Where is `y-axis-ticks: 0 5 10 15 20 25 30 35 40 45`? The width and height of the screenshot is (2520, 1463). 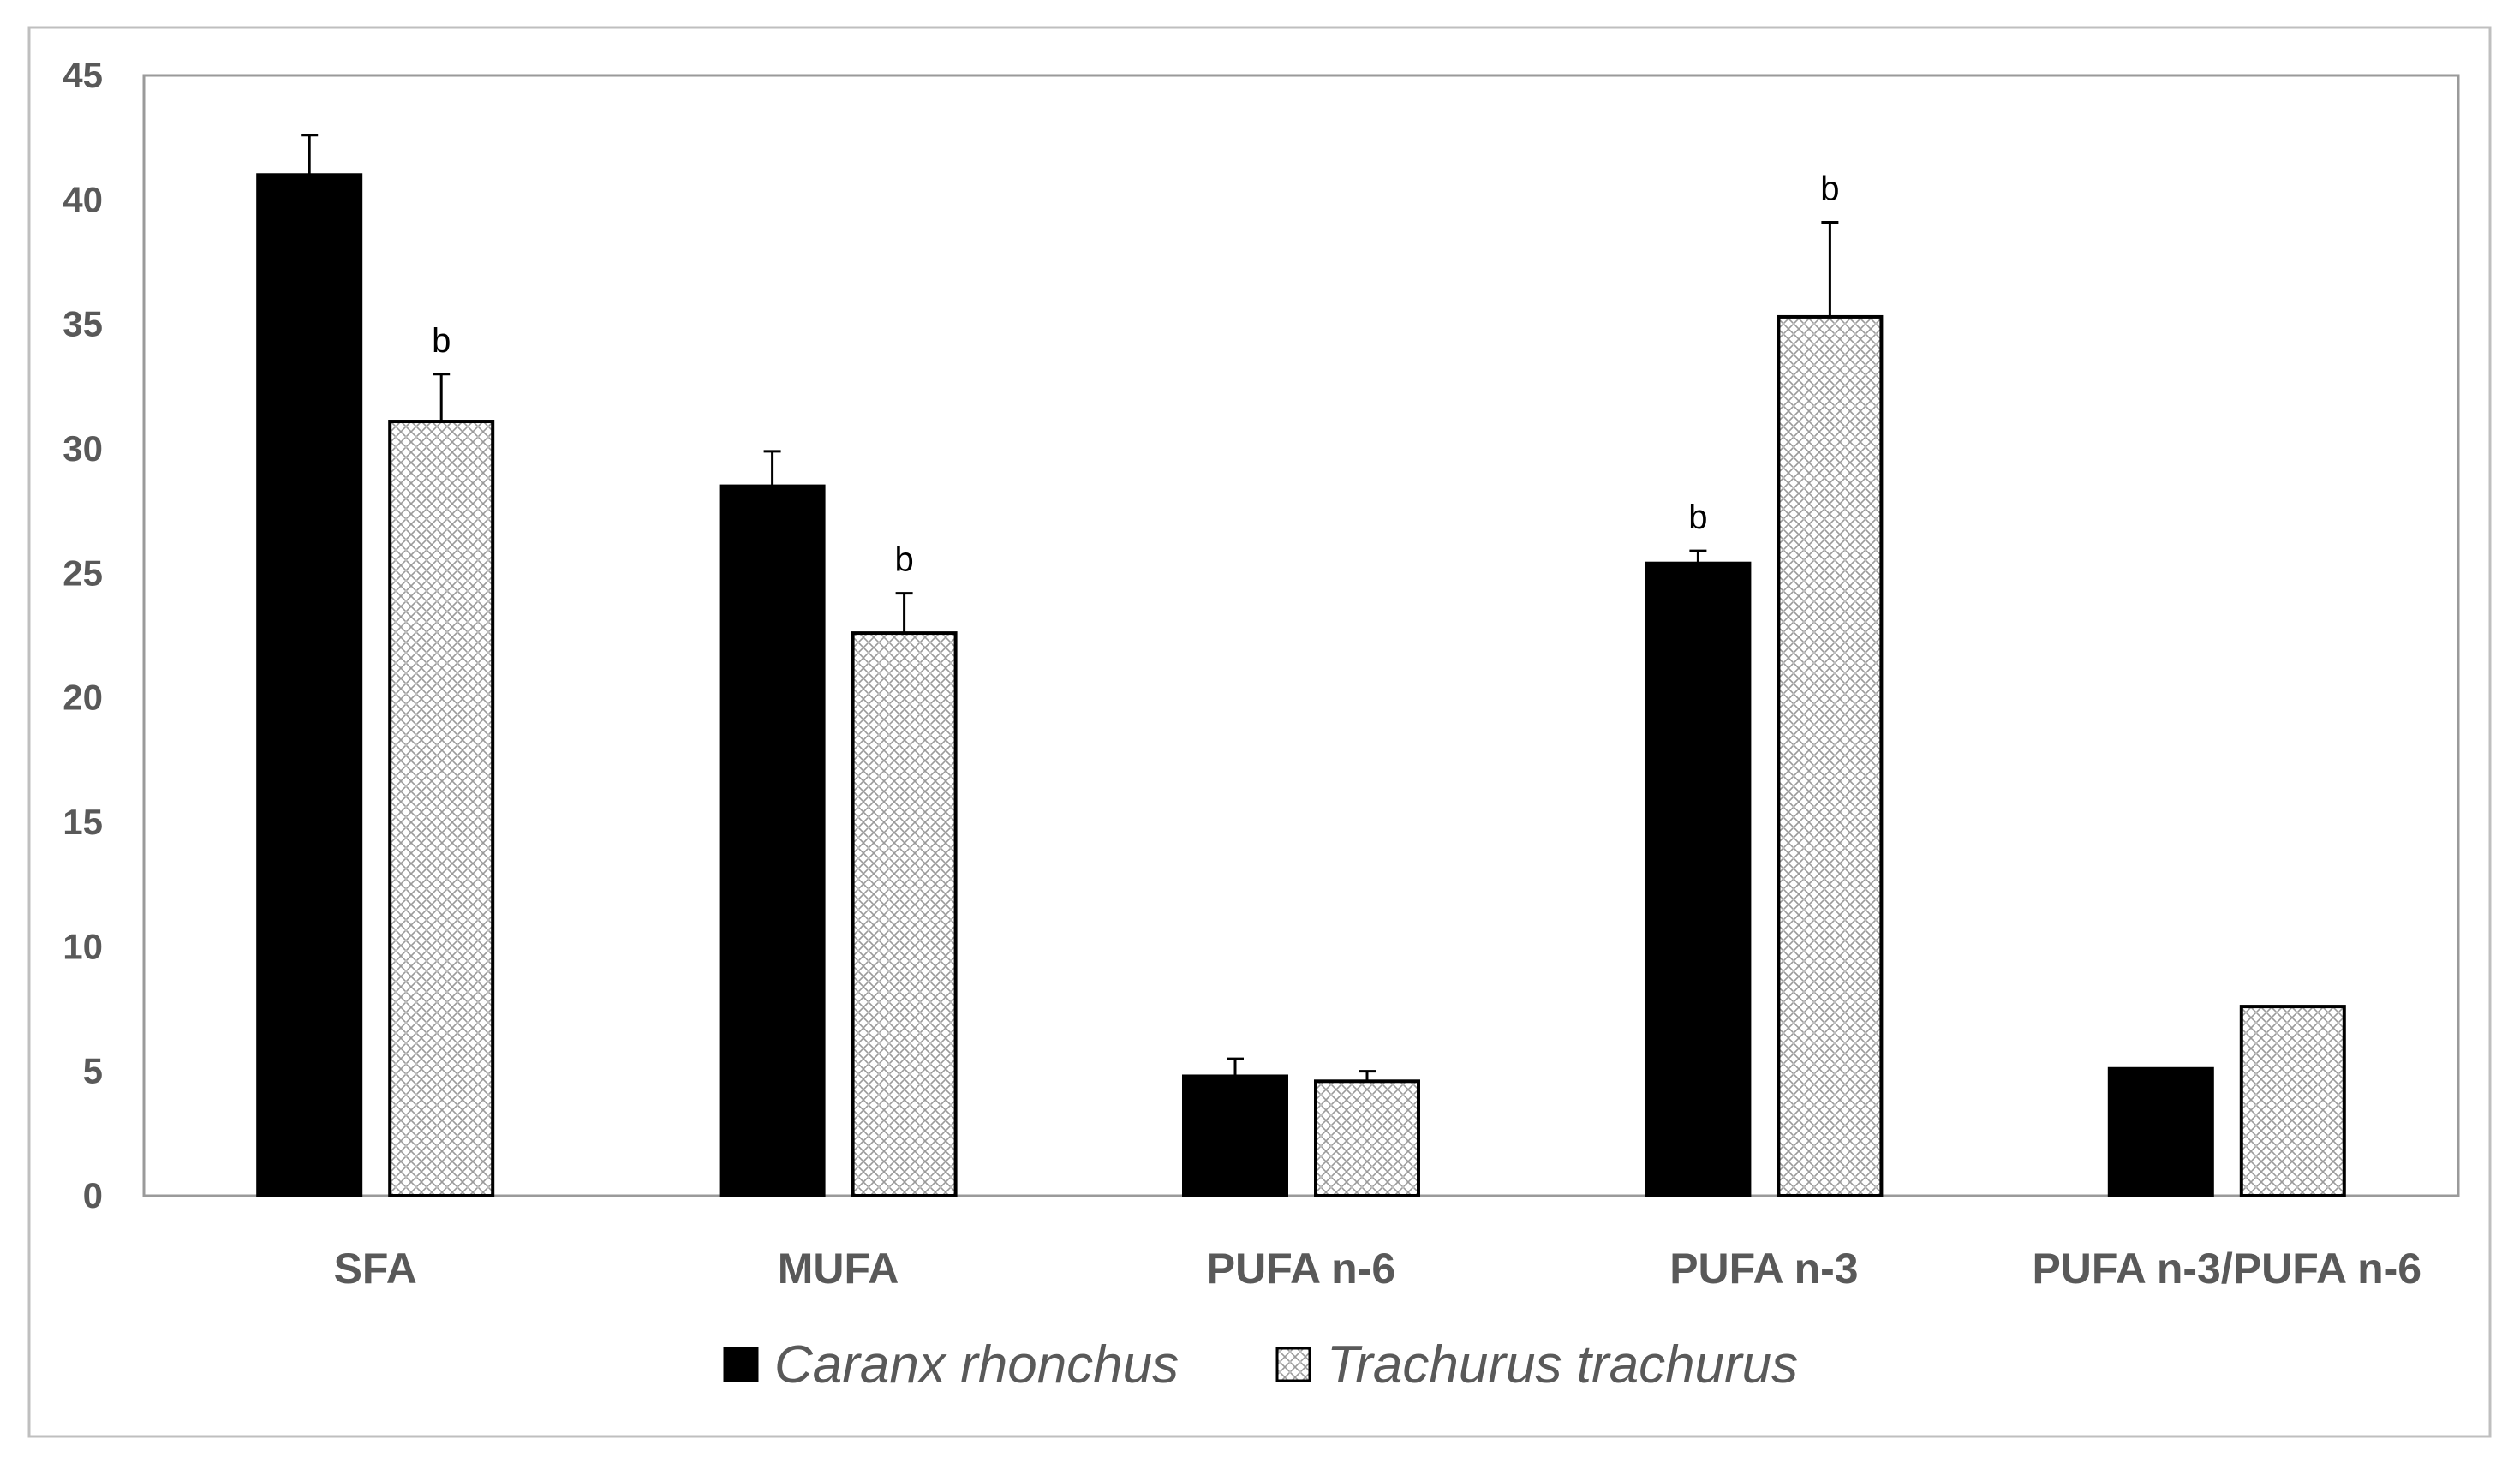
y-axis-ticks: 0 5 10 15 20 25 30 35 40 45 is located at coordinates (83, 635).